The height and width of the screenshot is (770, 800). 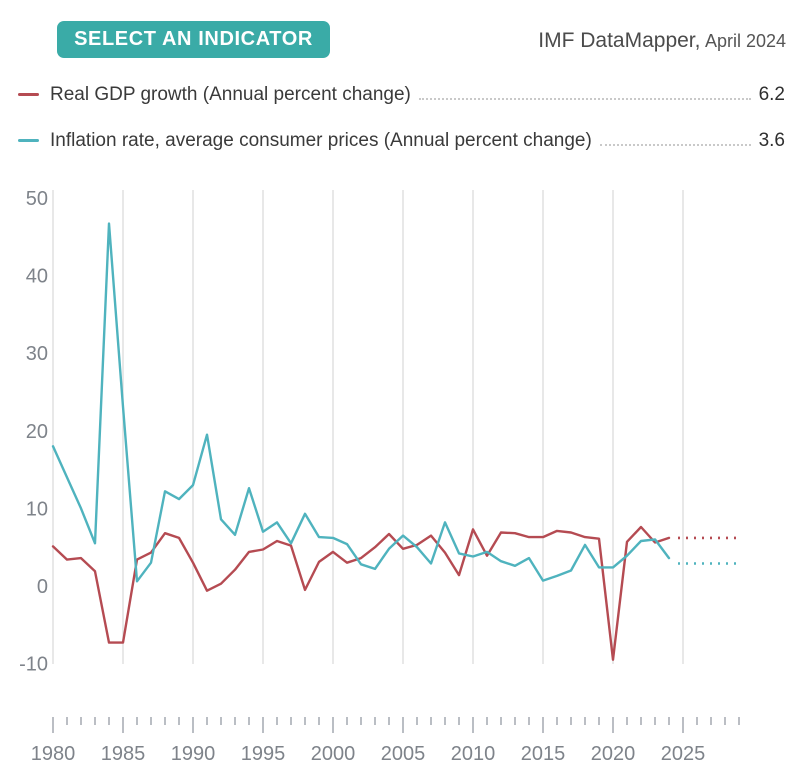 What do you see at coordinates (361, 593) in the screenshot?
I see `gdp-line` at bounding box center [361, 593].